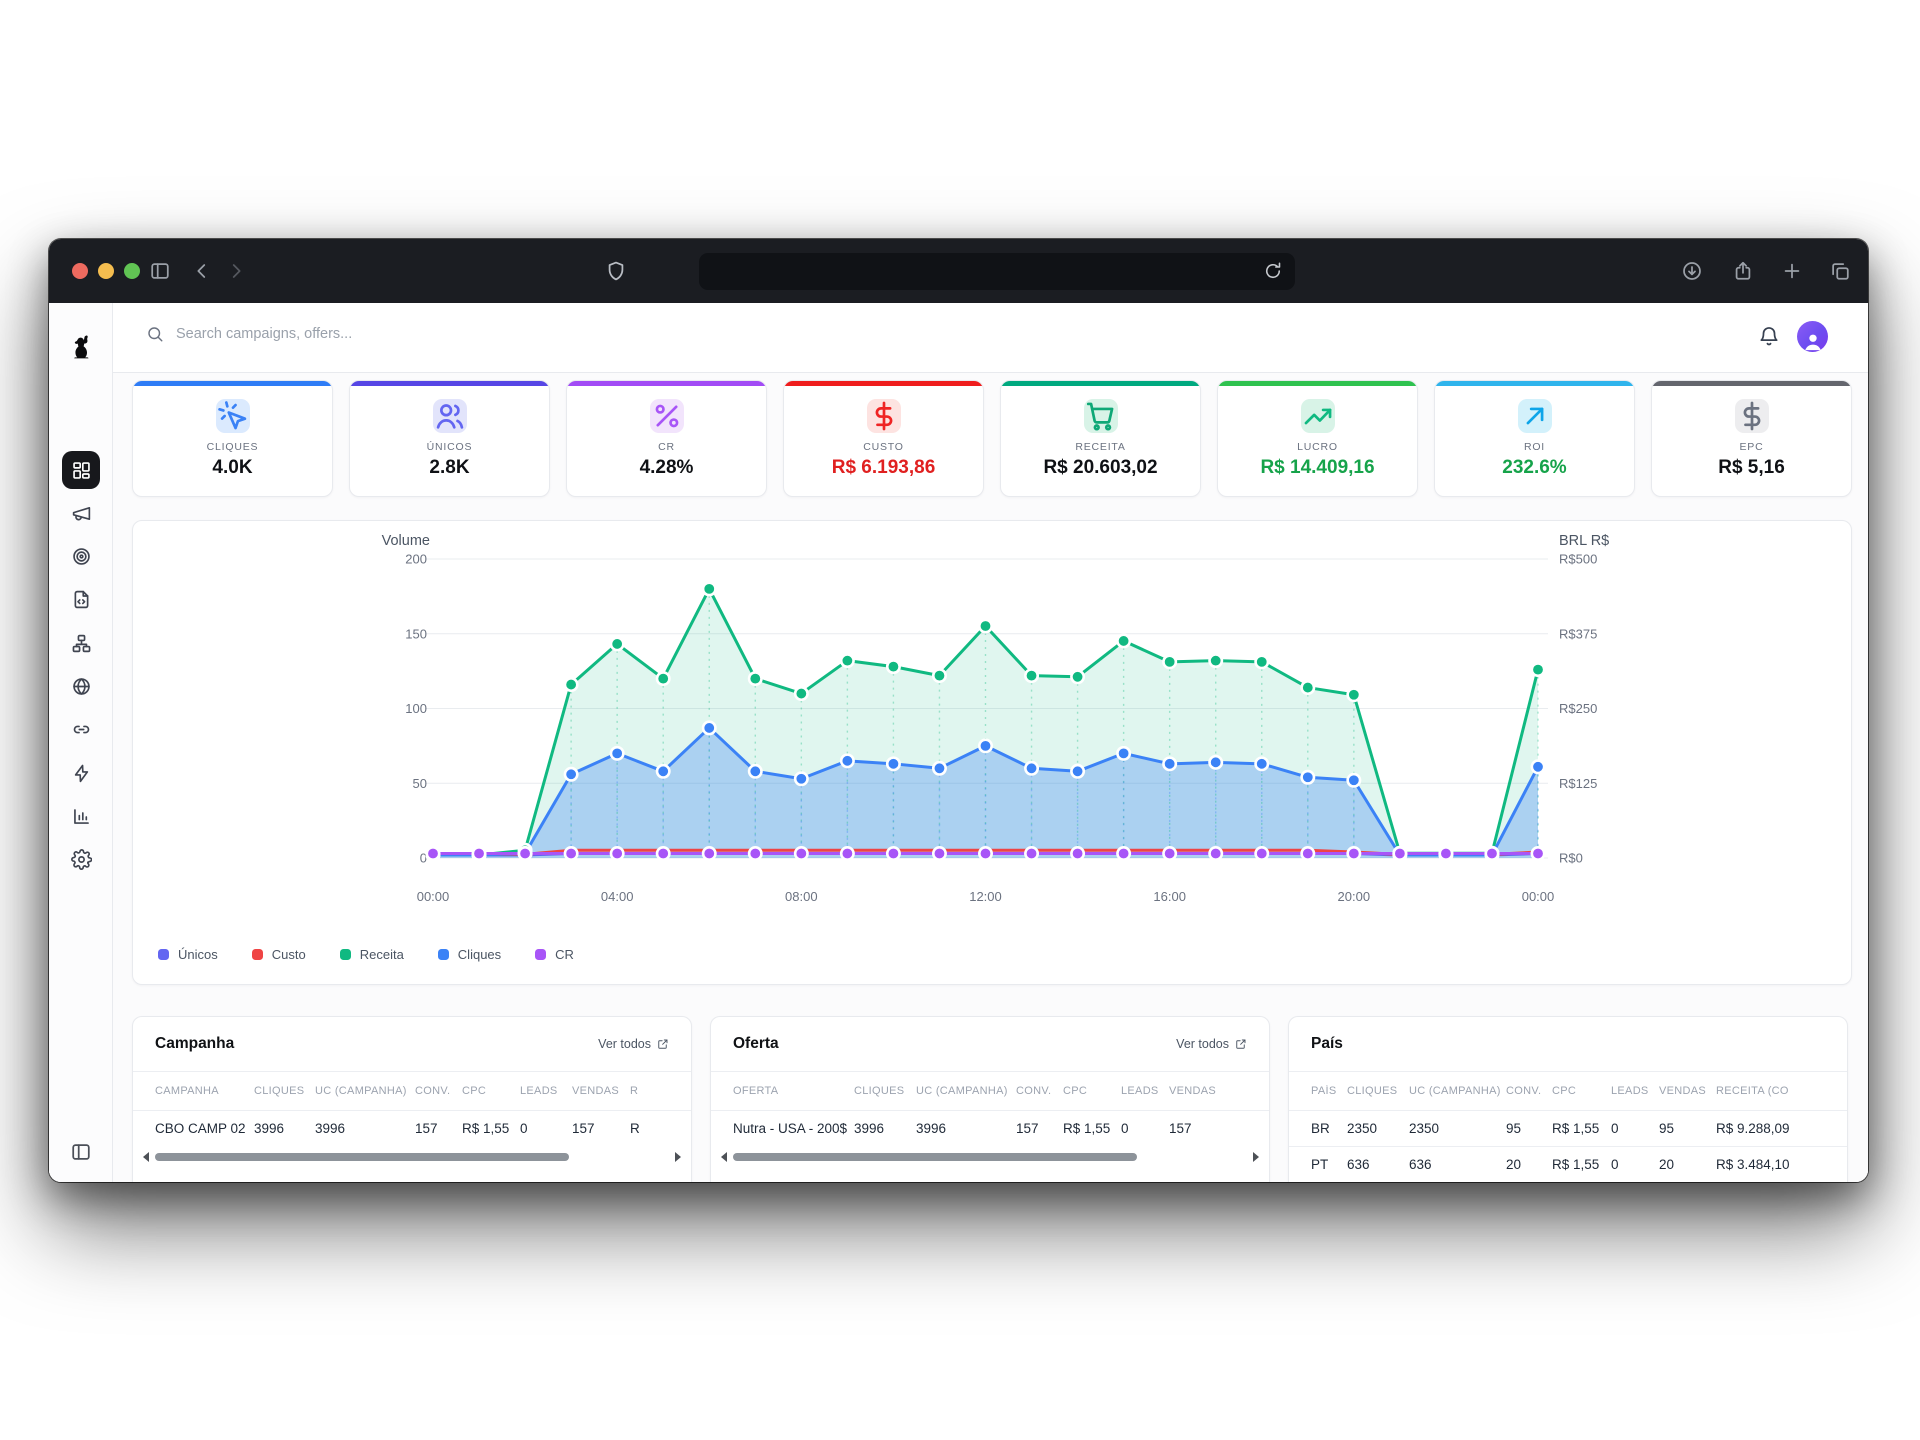 The width and height of the screenshot is (1920, 1440). Describe the element at coordinates (801, 896) in the screenshot. I see `svg-text: 08:00` at that location.